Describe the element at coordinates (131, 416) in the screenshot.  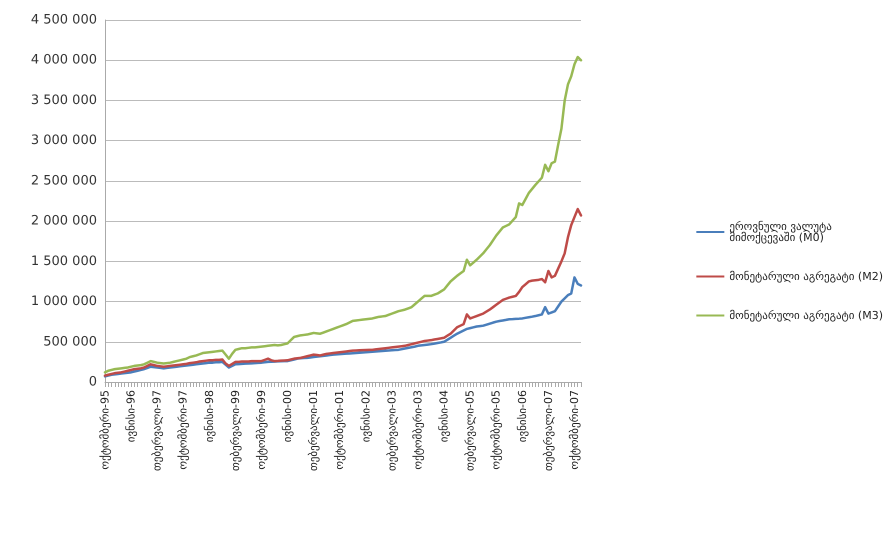
I see `x-tick-label: ივნისი-96` at that location.